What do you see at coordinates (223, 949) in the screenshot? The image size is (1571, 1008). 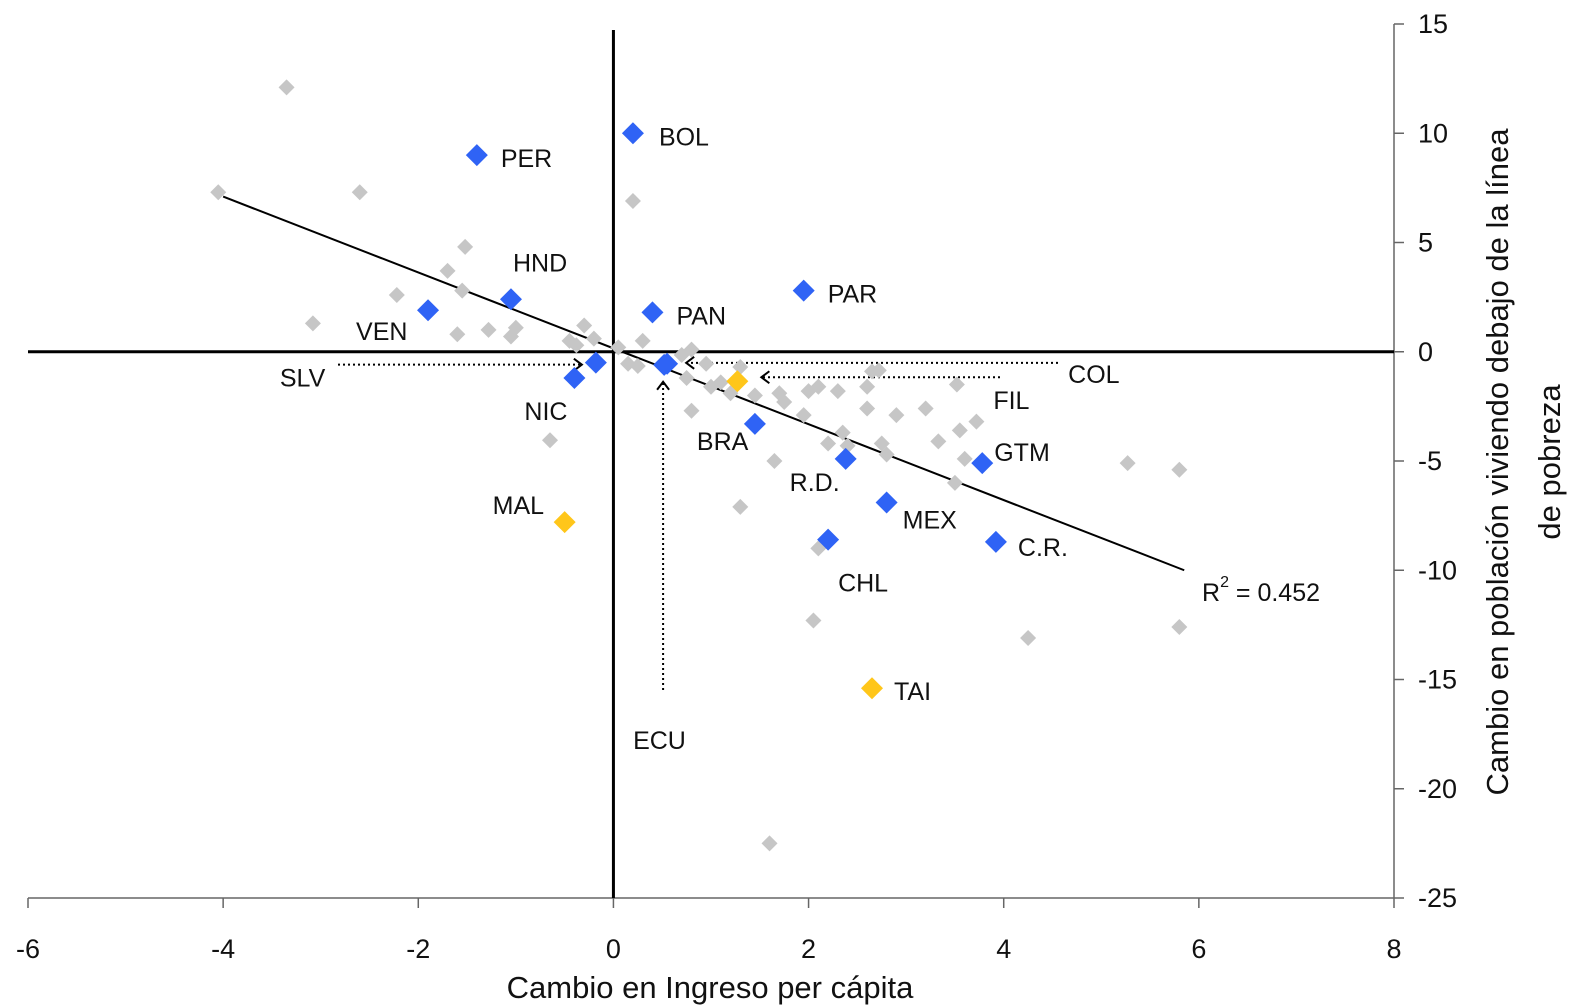 I see `x-tick-label: -4` at bounding box center [223, 949].